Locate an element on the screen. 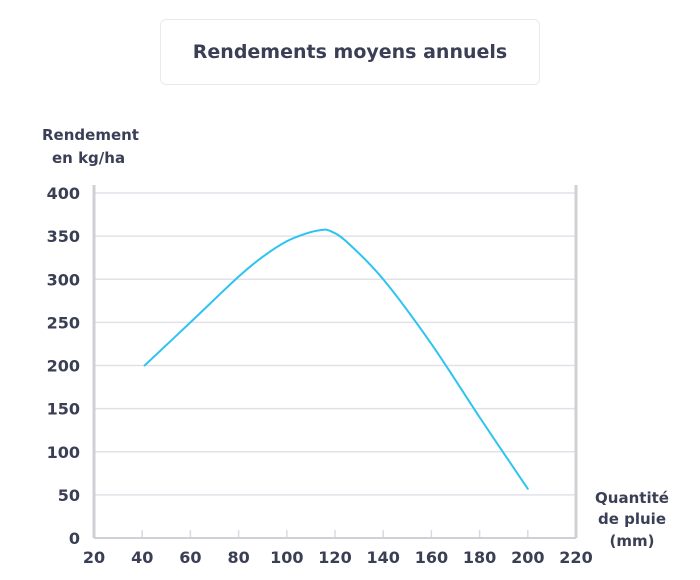 This screenshot has width=700, height=580. y-tick-label-150: 150 is located at coordinates (63, 409).